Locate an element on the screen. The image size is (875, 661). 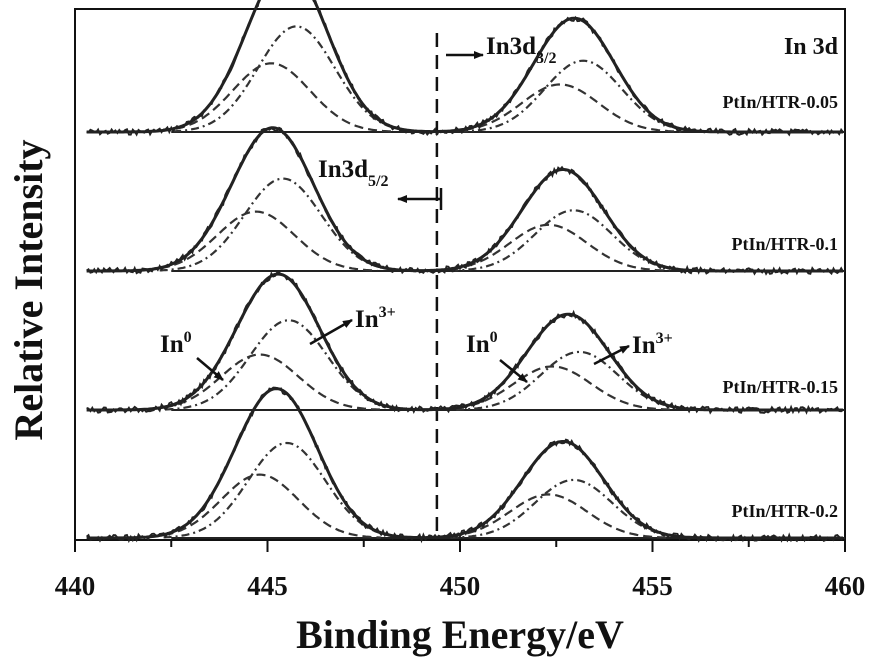
y-axis-title: Relative Intensity is located at coordinates (28, 289).